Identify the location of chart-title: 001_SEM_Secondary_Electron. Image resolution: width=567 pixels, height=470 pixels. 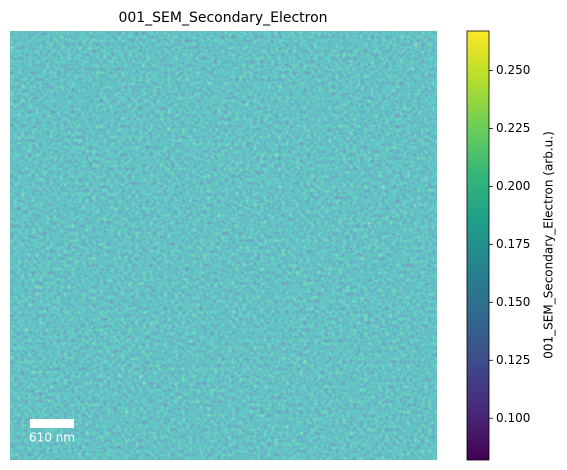
(222, 18).